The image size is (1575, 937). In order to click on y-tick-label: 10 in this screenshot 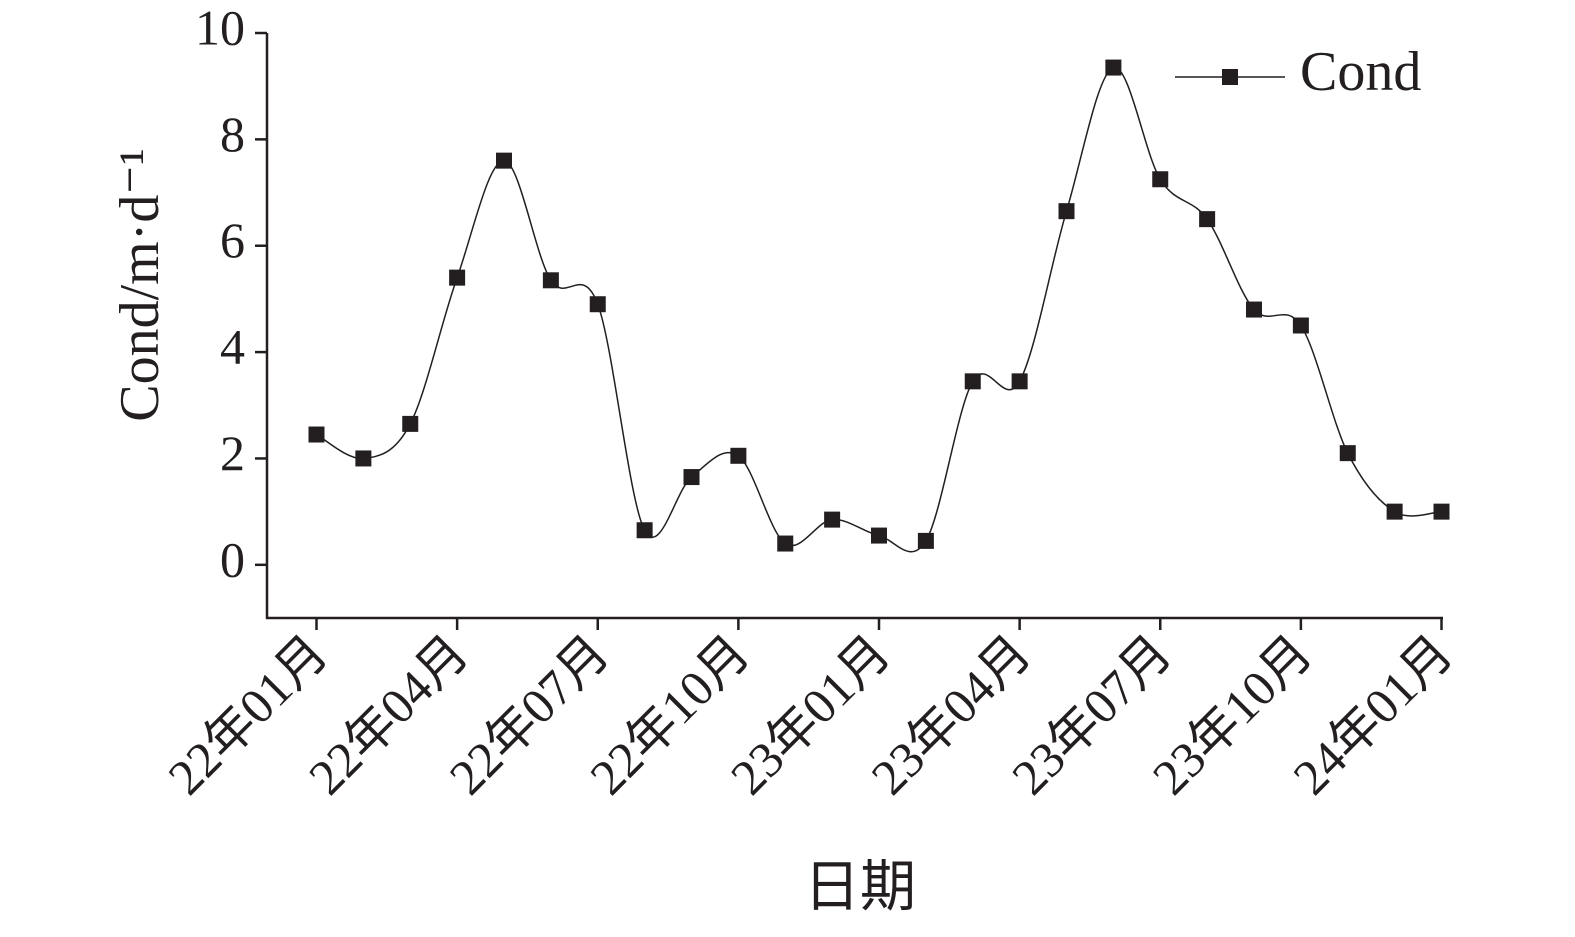, I will do `click(220, 27)`.